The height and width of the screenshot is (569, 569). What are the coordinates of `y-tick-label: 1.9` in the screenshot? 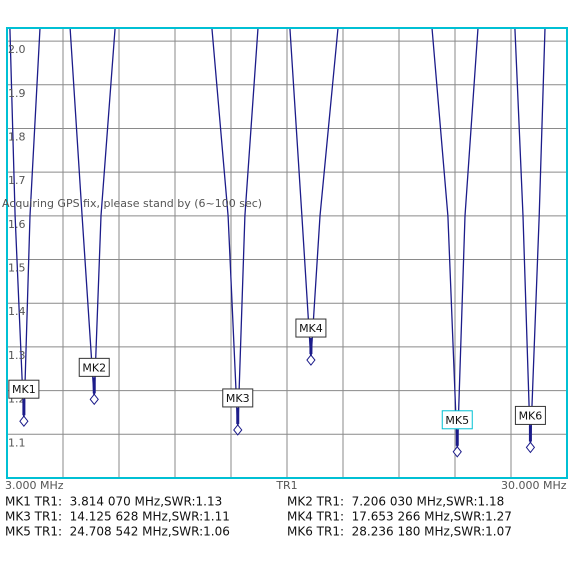 It's located at (17, 93).